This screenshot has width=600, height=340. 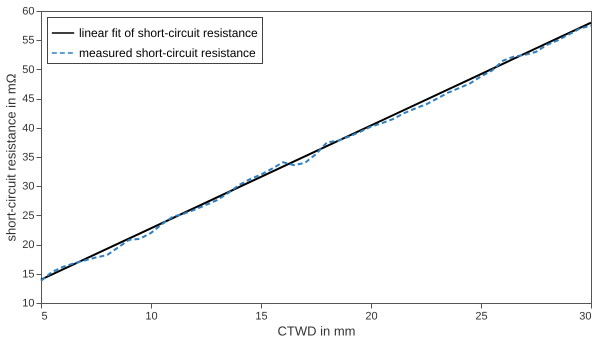 What do you see at coordinates (28, 245) in the screenshot?
I see `y-tick-label: 20` at bounding box center [28, 245].